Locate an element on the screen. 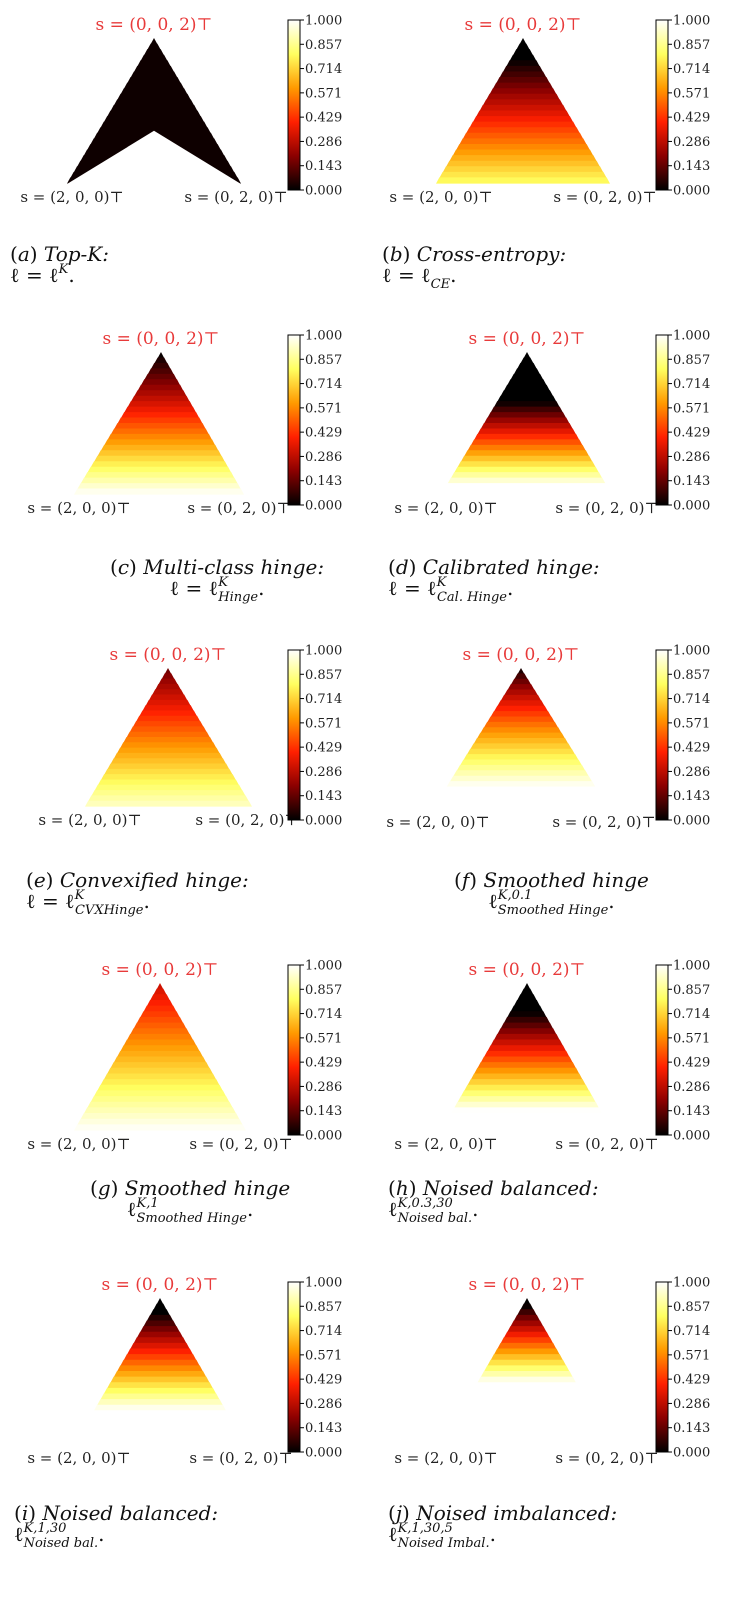 This screenshot has width=737, height=1624. loss-subscript: Noised bal. is located at coordinates (435, 1218).